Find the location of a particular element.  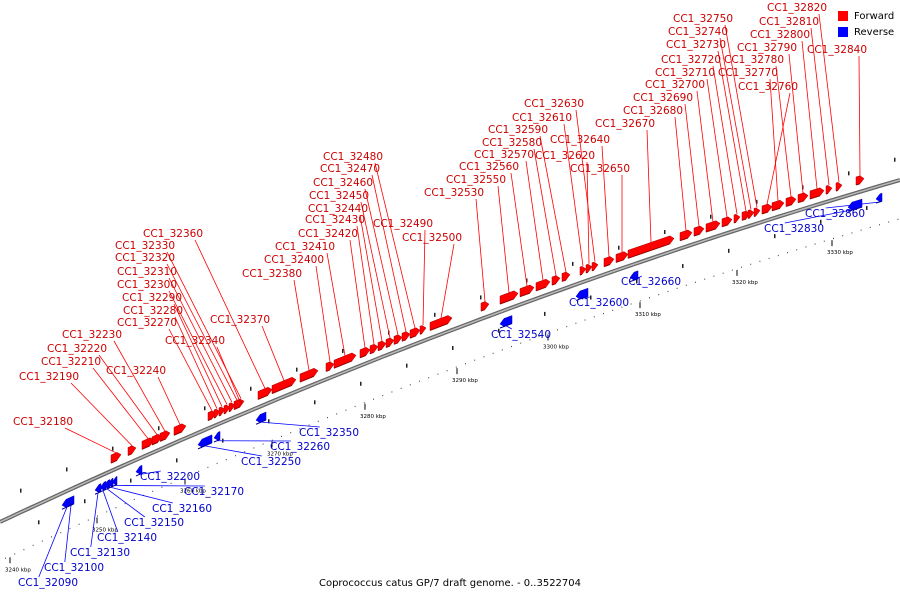

tick-label: 3280 kbp is located at coordinates (373, 417).